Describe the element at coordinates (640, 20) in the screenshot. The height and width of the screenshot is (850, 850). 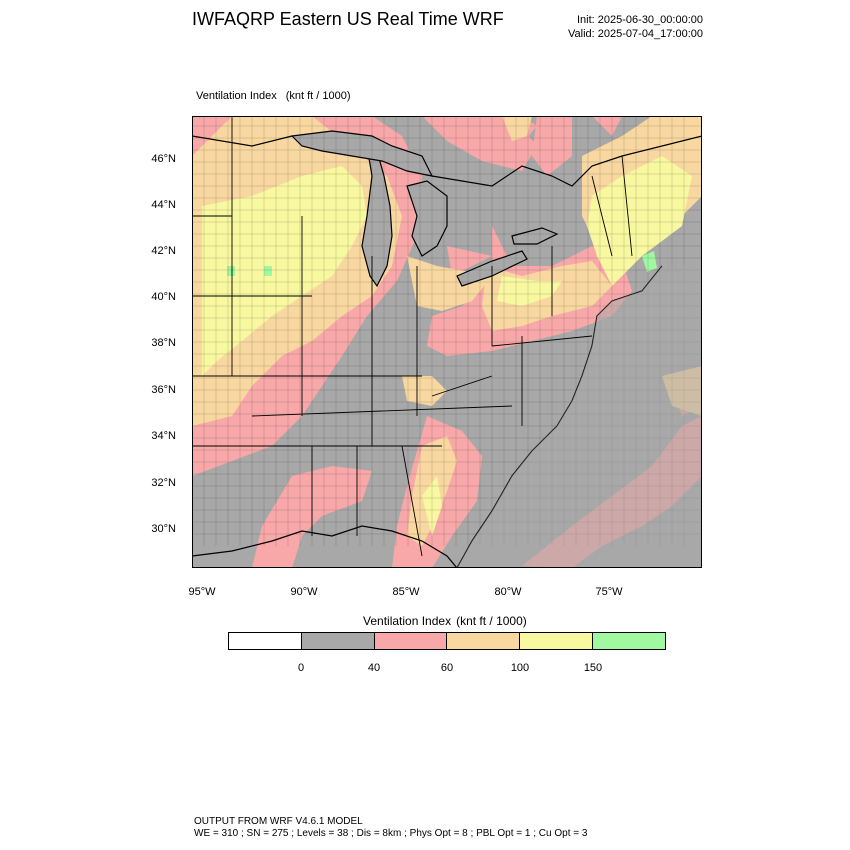
I see `init-time: Init: 2025-06-30_00:00:00` at that location.